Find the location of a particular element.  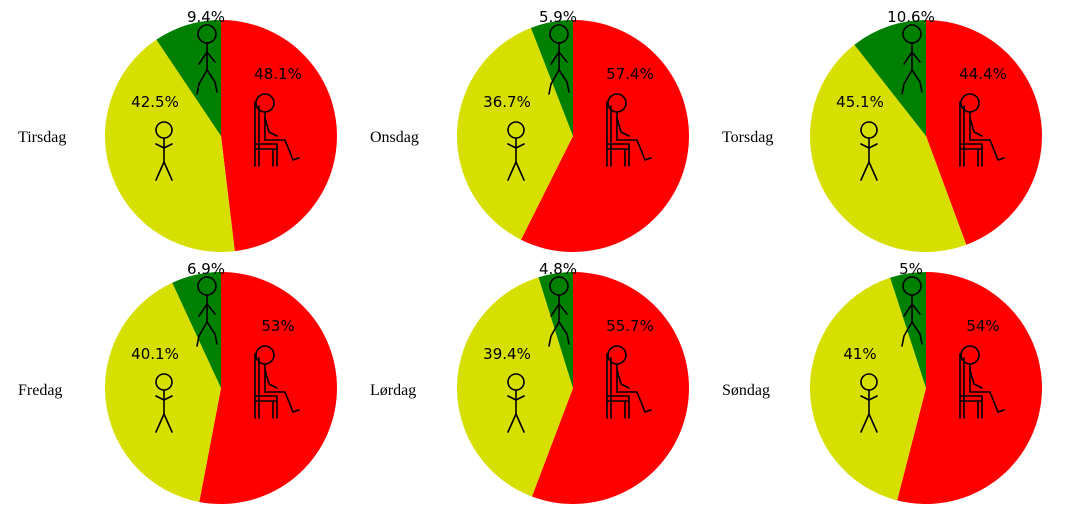

pie-title: Søndag is located at coordinates (746, 390).